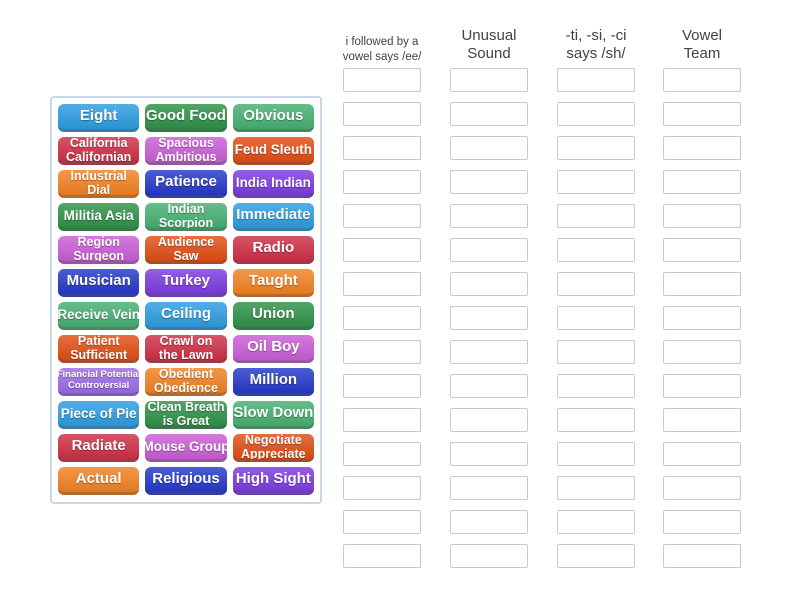 Image resolution: width=800 pixels, height=600 pixels. I want to click on word-tile: Obedient Obedience, so click(186, 382).